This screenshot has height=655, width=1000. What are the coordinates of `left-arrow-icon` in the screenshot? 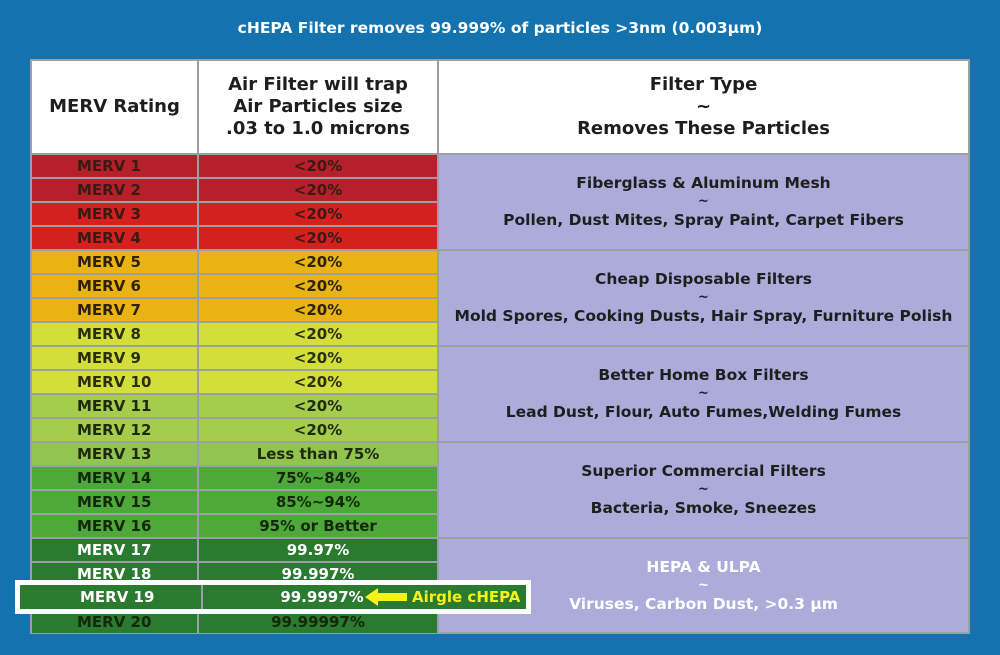 It's located at (386, 597).